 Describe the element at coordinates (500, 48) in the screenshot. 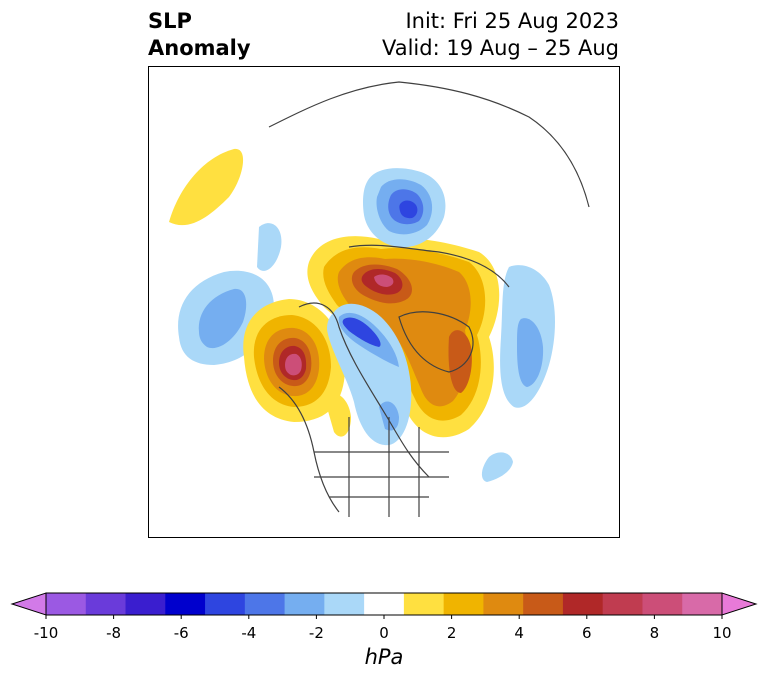

I see `valid-range: Valid: 19 Aug – 25 Aug` at that location.